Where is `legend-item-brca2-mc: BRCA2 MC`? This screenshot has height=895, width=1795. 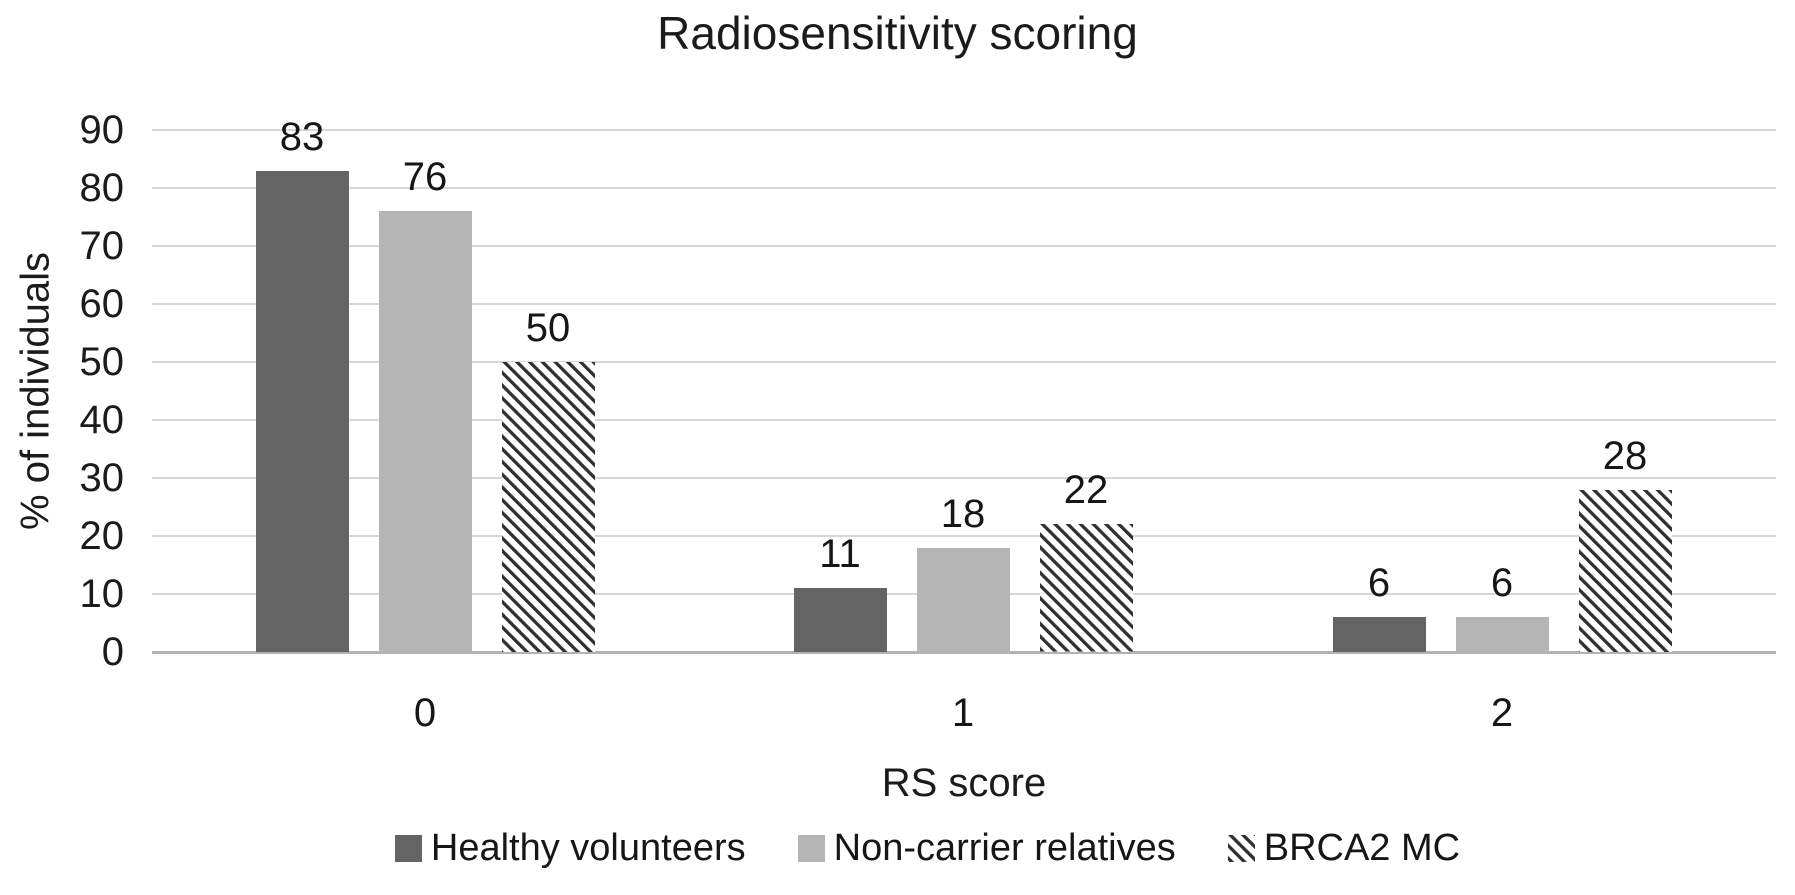
legend-item-brca2-mc: BRCA2 MC is located at coordinates (1344, 848).